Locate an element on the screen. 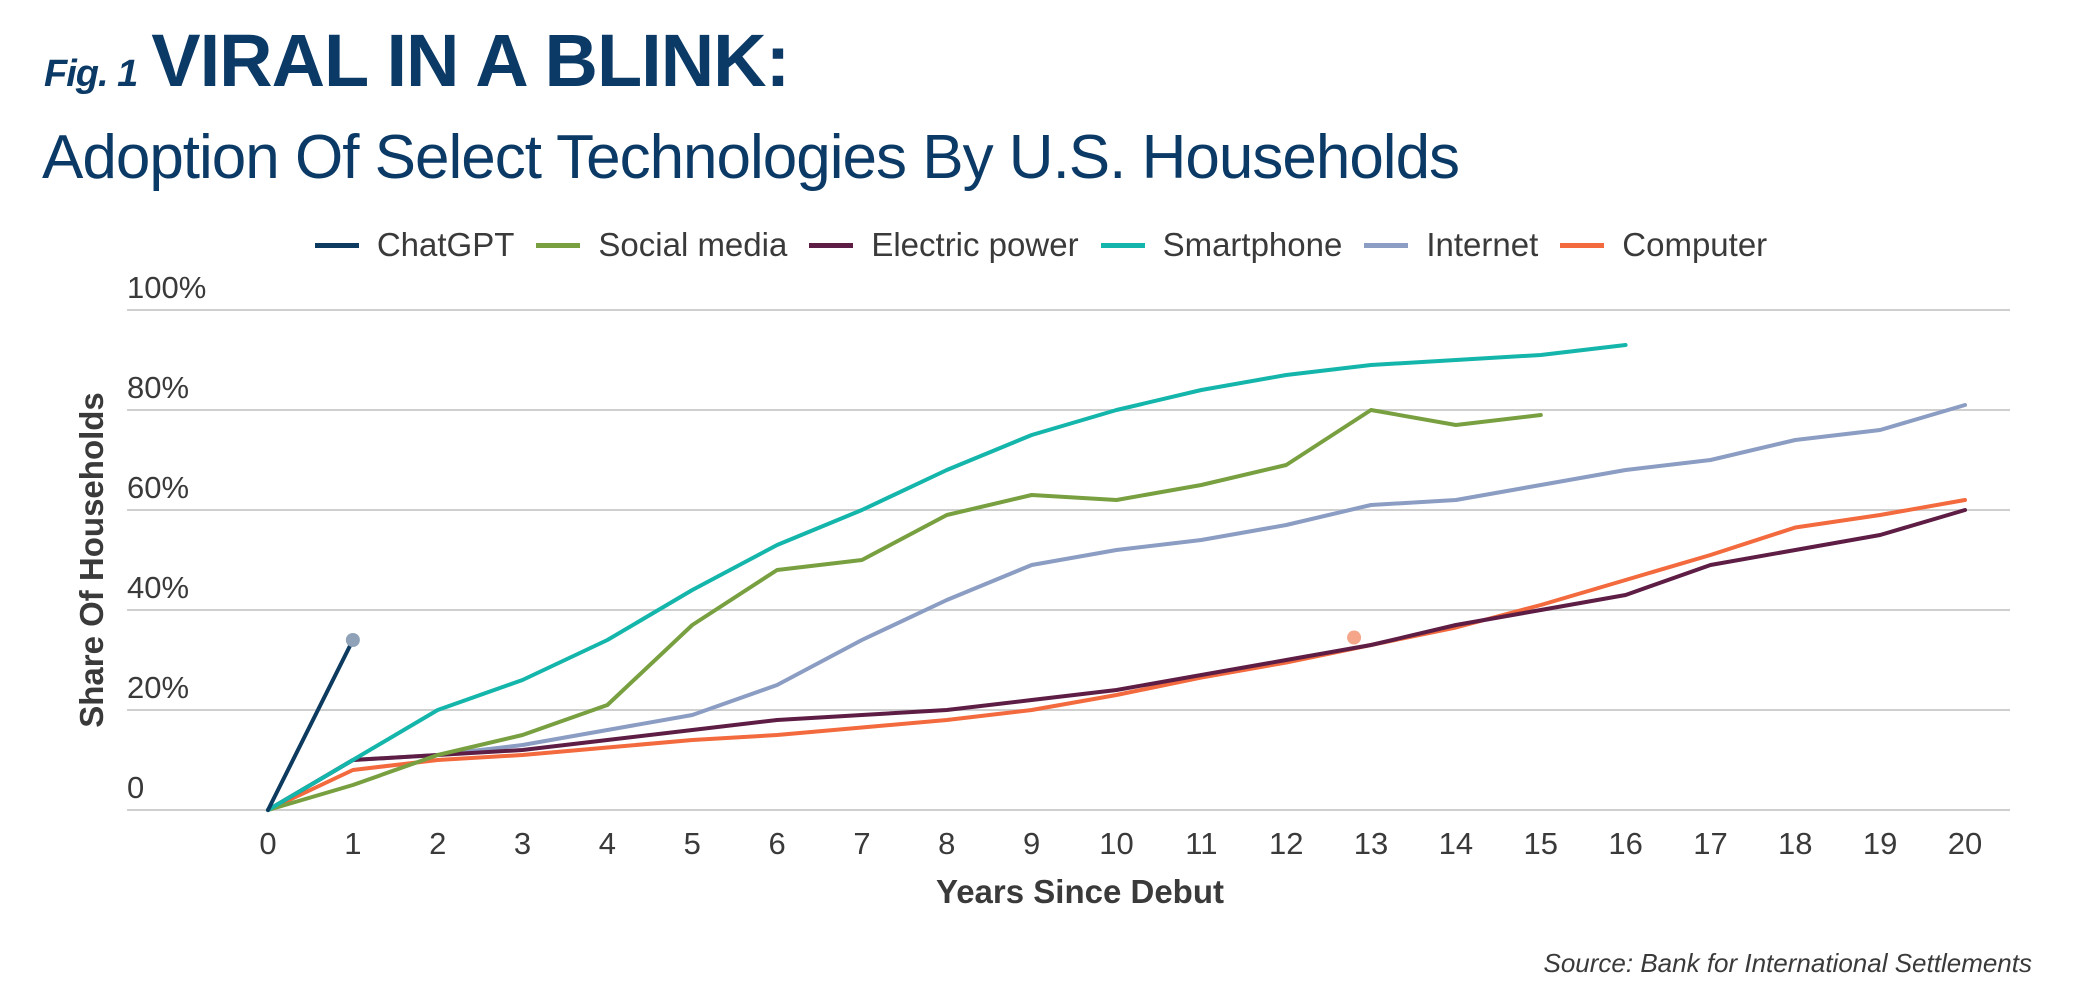  x-tick-label: 16 is located at coordinates (1625, 843).